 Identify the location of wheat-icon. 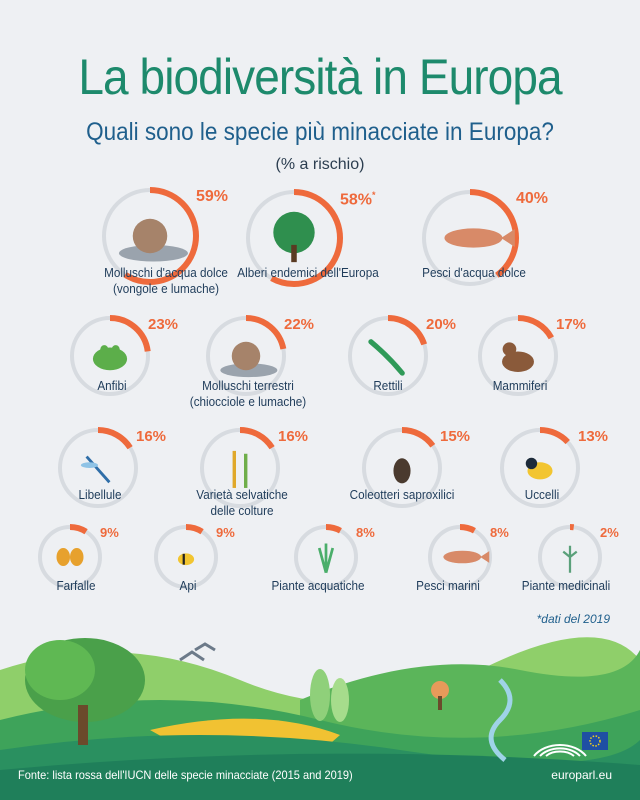
(240, 469).